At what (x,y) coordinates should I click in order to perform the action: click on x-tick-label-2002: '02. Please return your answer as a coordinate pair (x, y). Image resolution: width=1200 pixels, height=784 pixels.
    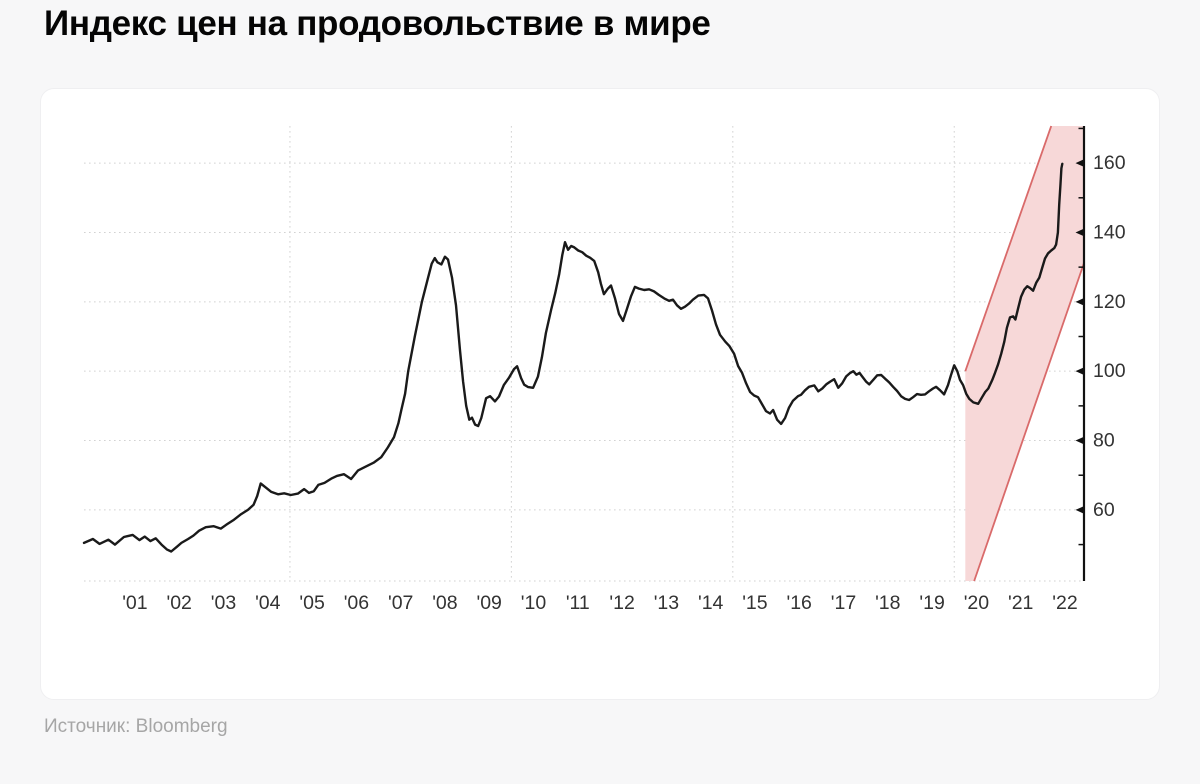
    Looking at the image, I should click on (178, 603).